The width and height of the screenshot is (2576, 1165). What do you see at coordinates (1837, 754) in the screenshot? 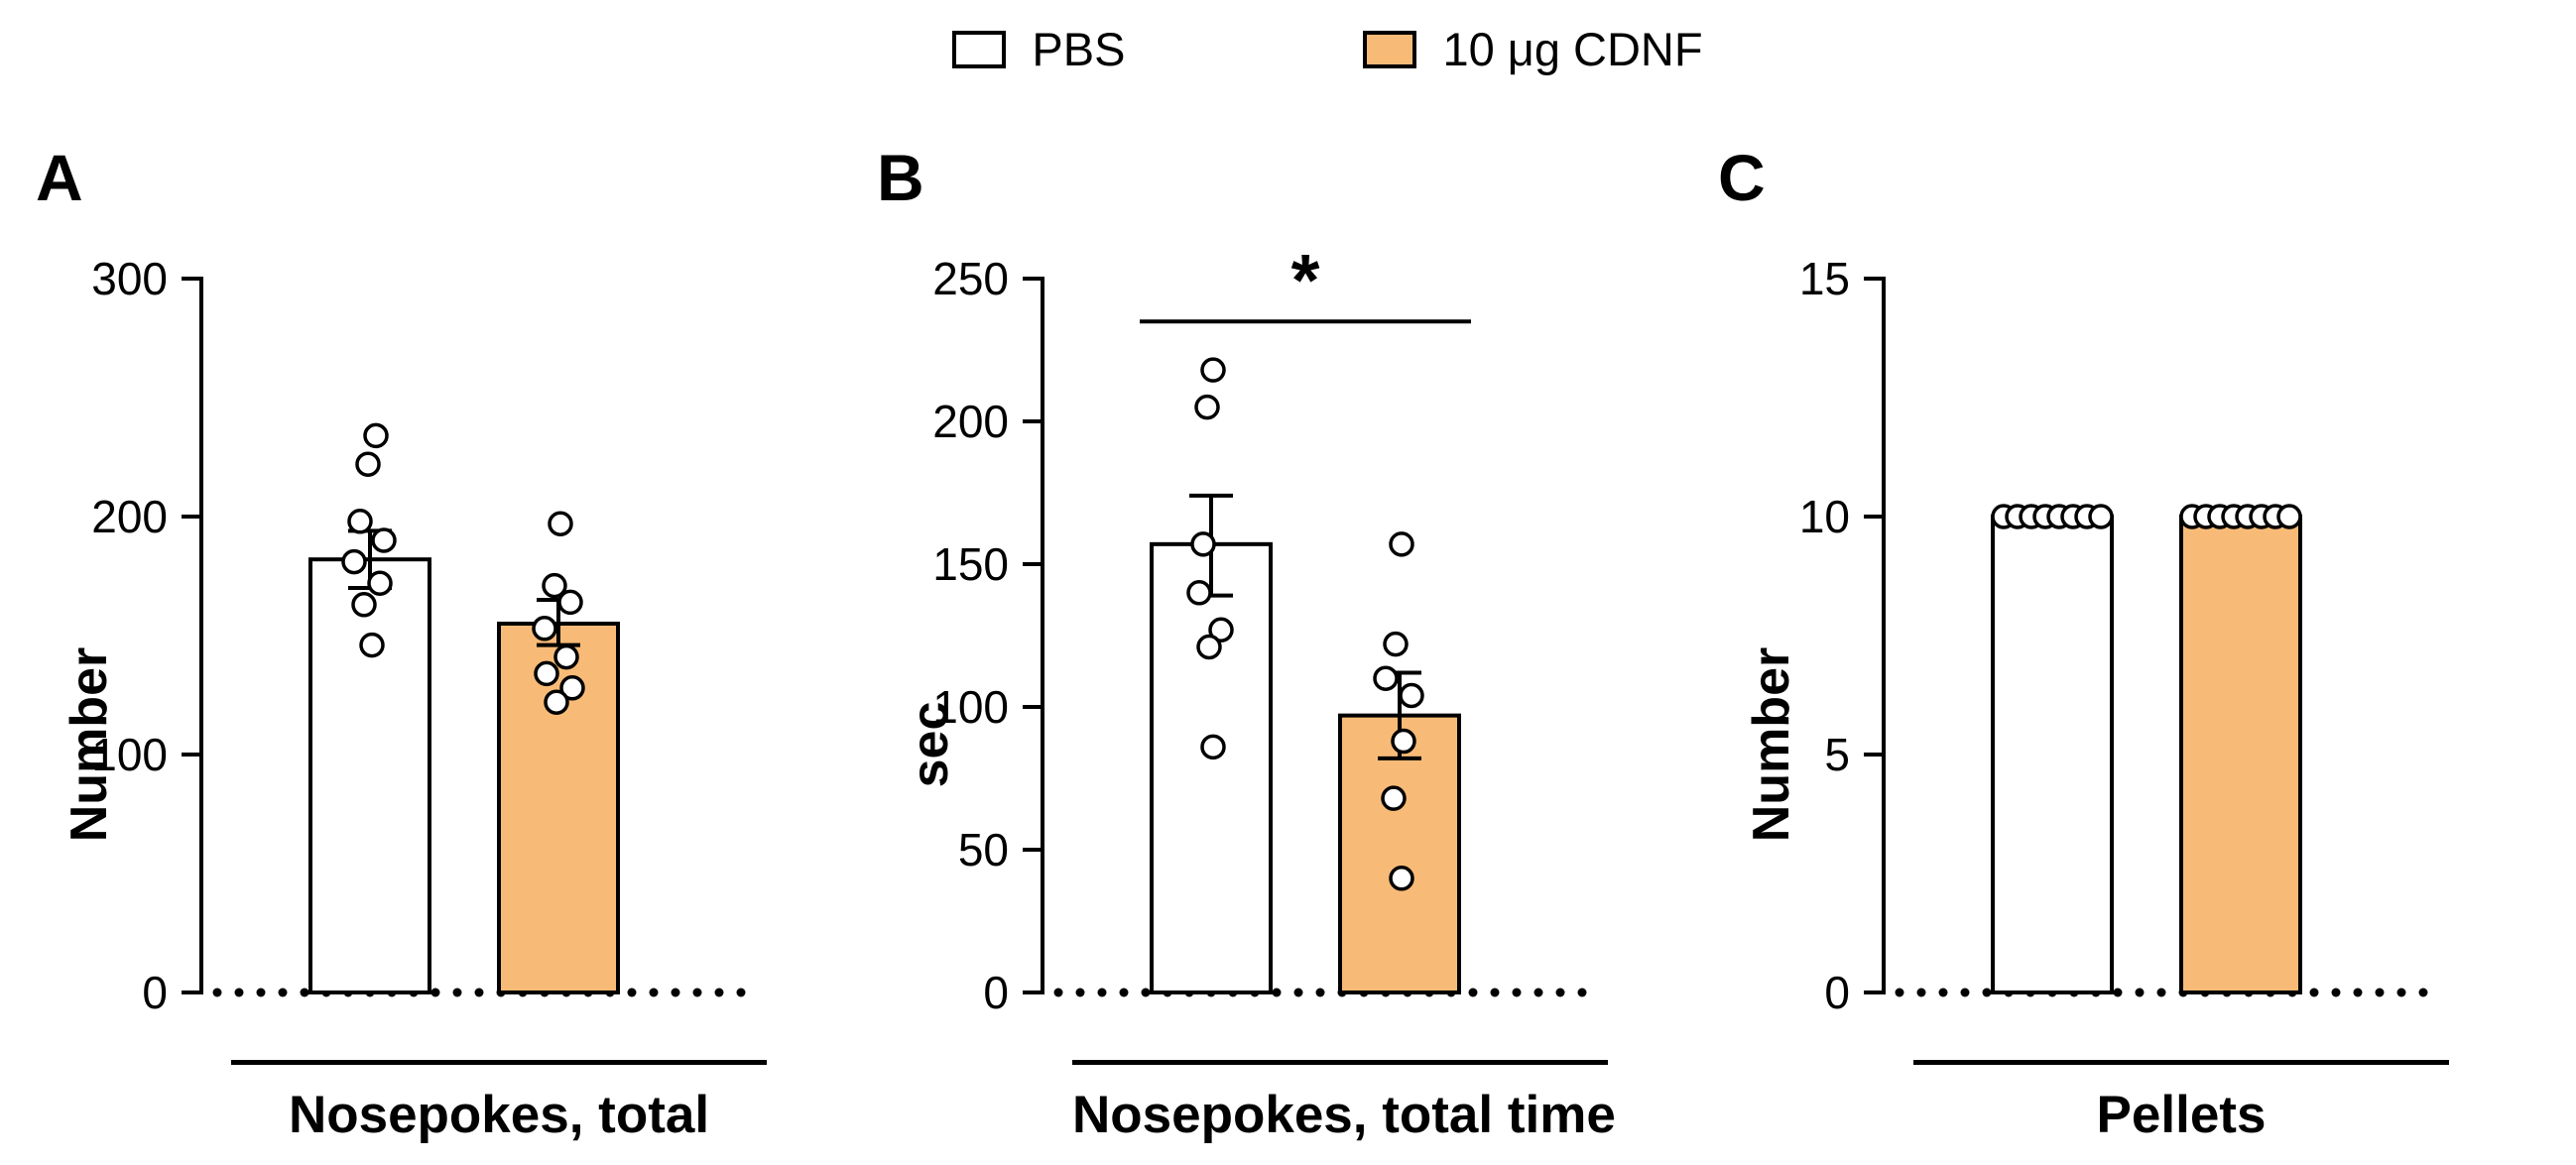
I see `y-tick-label: 5` at bounding box center [1837, 754].